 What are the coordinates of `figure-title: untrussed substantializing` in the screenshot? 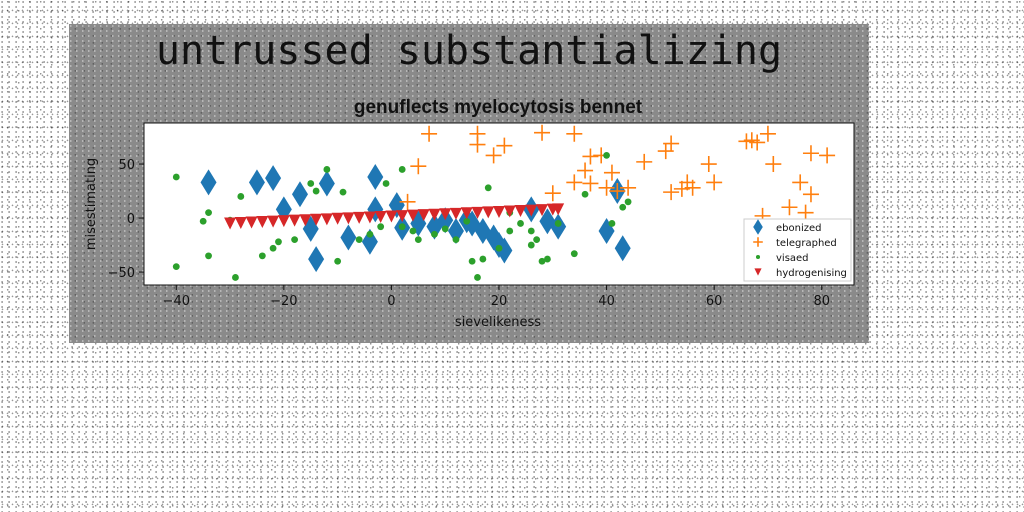 It's located at (469, 51).